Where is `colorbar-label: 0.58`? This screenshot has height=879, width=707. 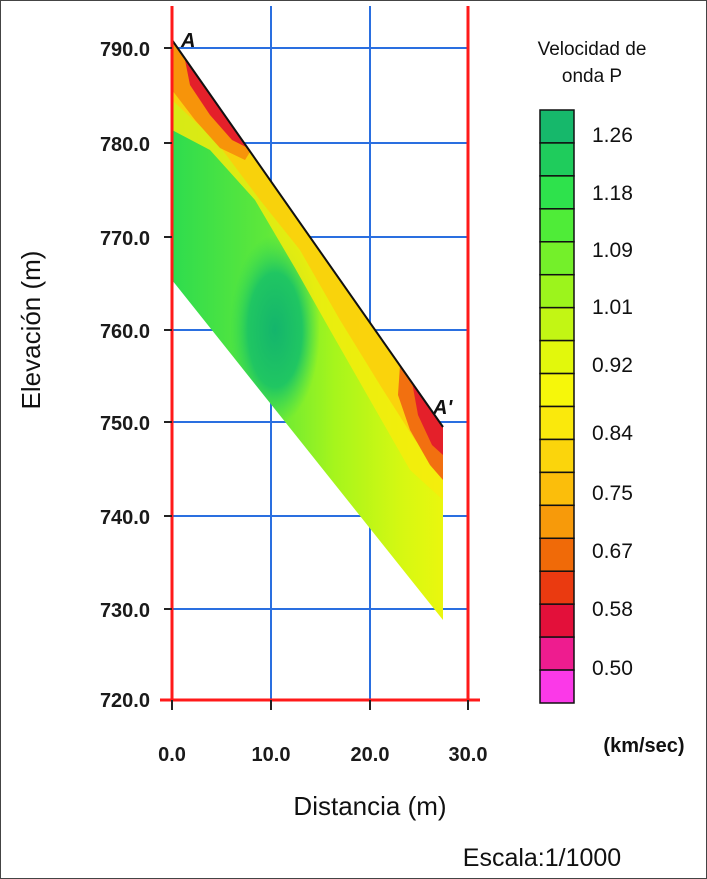
colorbar-label: 0.58 is located at coordinates (612, 609).